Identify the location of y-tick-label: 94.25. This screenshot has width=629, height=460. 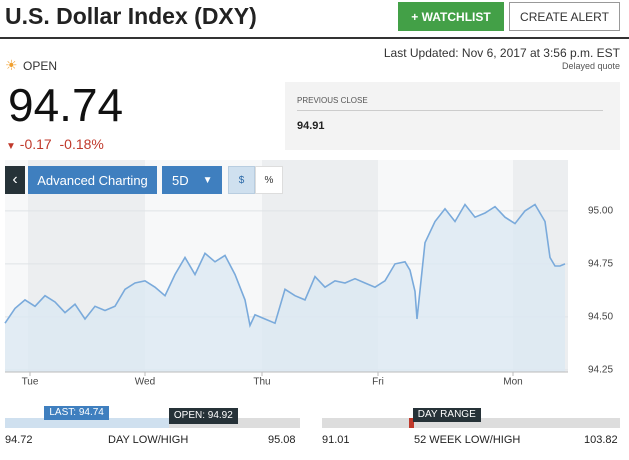
(600, 370).